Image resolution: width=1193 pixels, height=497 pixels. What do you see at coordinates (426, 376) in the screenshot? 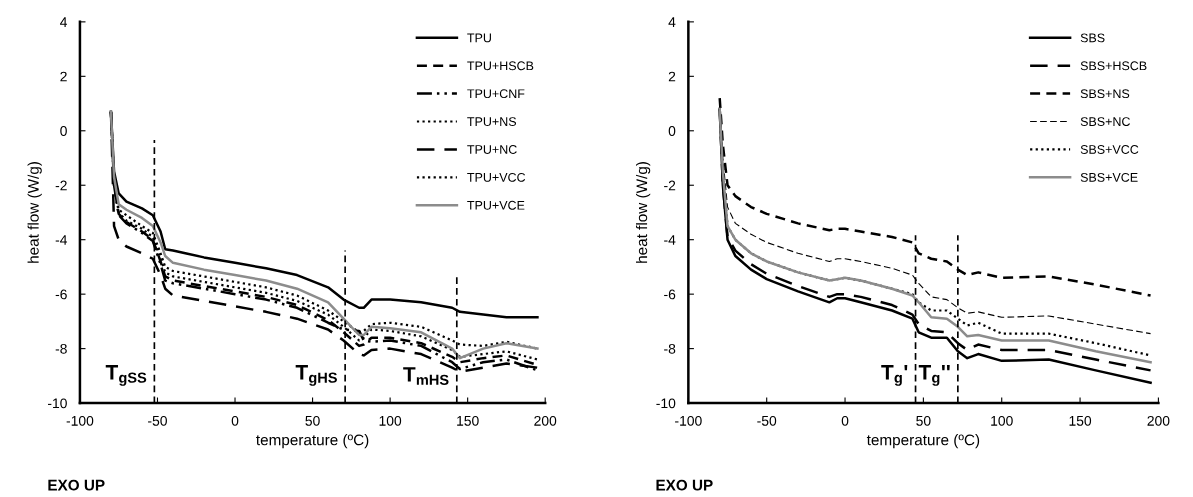
I see `ref-line-label: T$_{mHS}$` at bounding box center [426, 376].